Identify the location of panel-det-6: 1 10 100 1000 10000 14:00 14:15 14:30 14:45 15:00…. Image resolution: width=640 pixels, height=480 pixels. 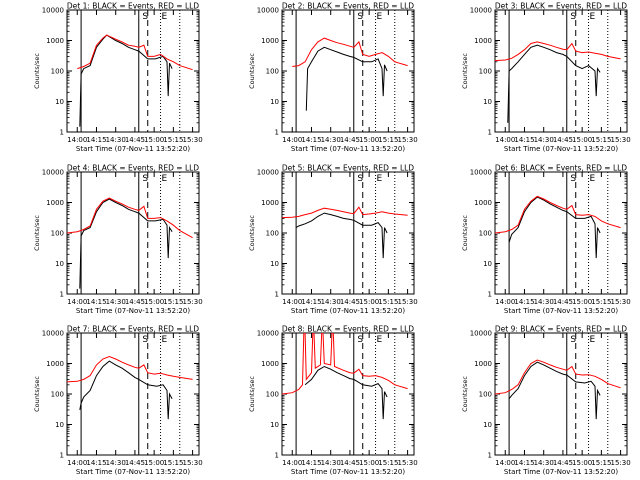
(546, 240).